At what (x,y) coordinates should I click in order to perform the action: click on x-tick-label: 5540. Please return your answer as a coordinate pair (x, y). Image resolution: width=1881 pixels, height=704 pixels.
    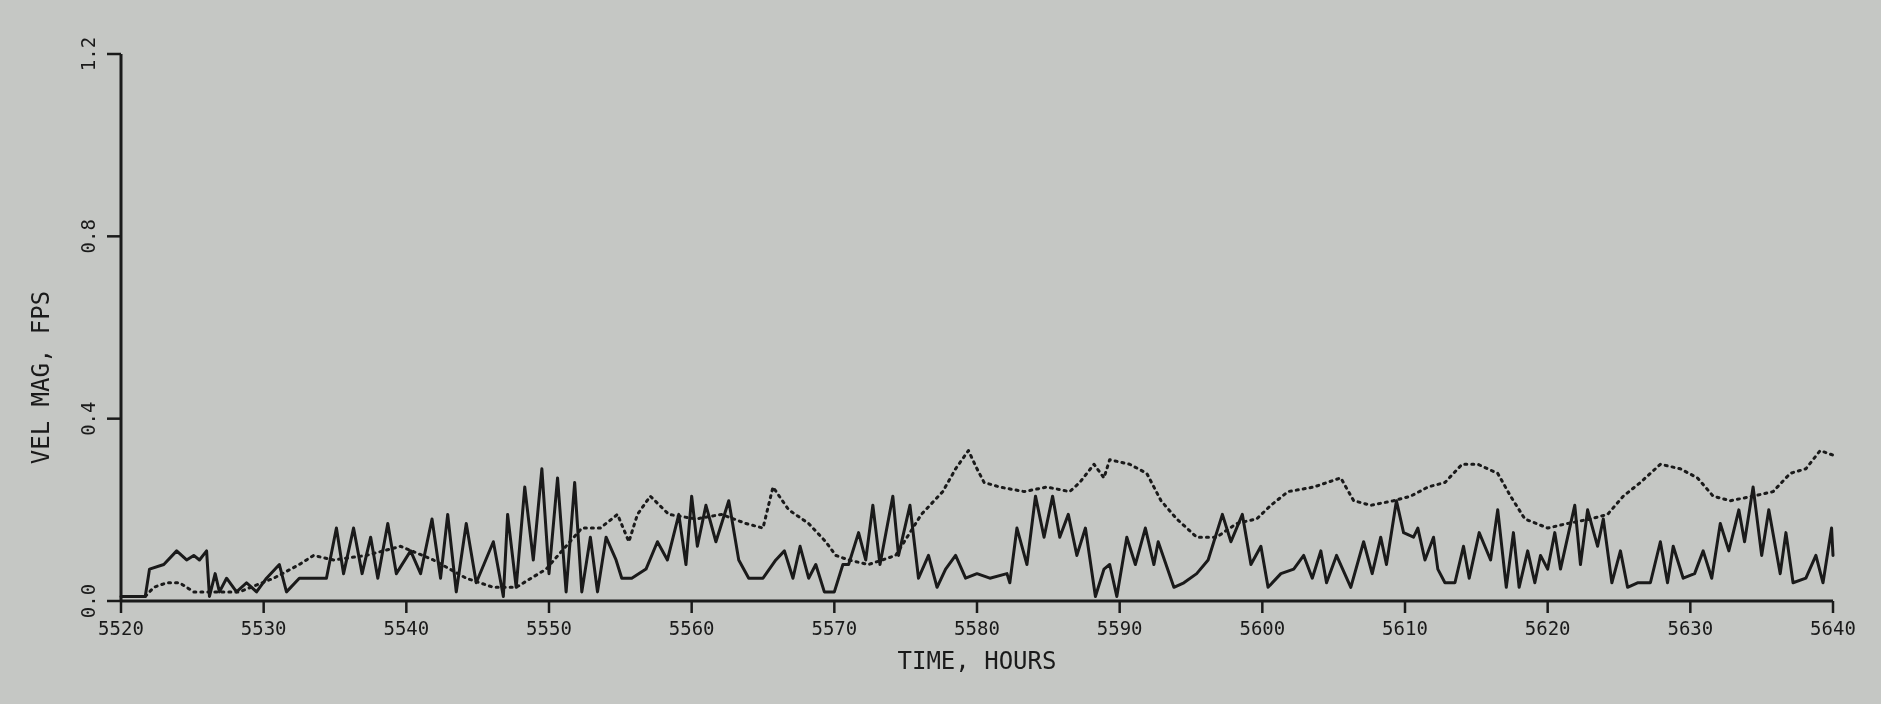
    Looking at the image, I should click on (406, 628).